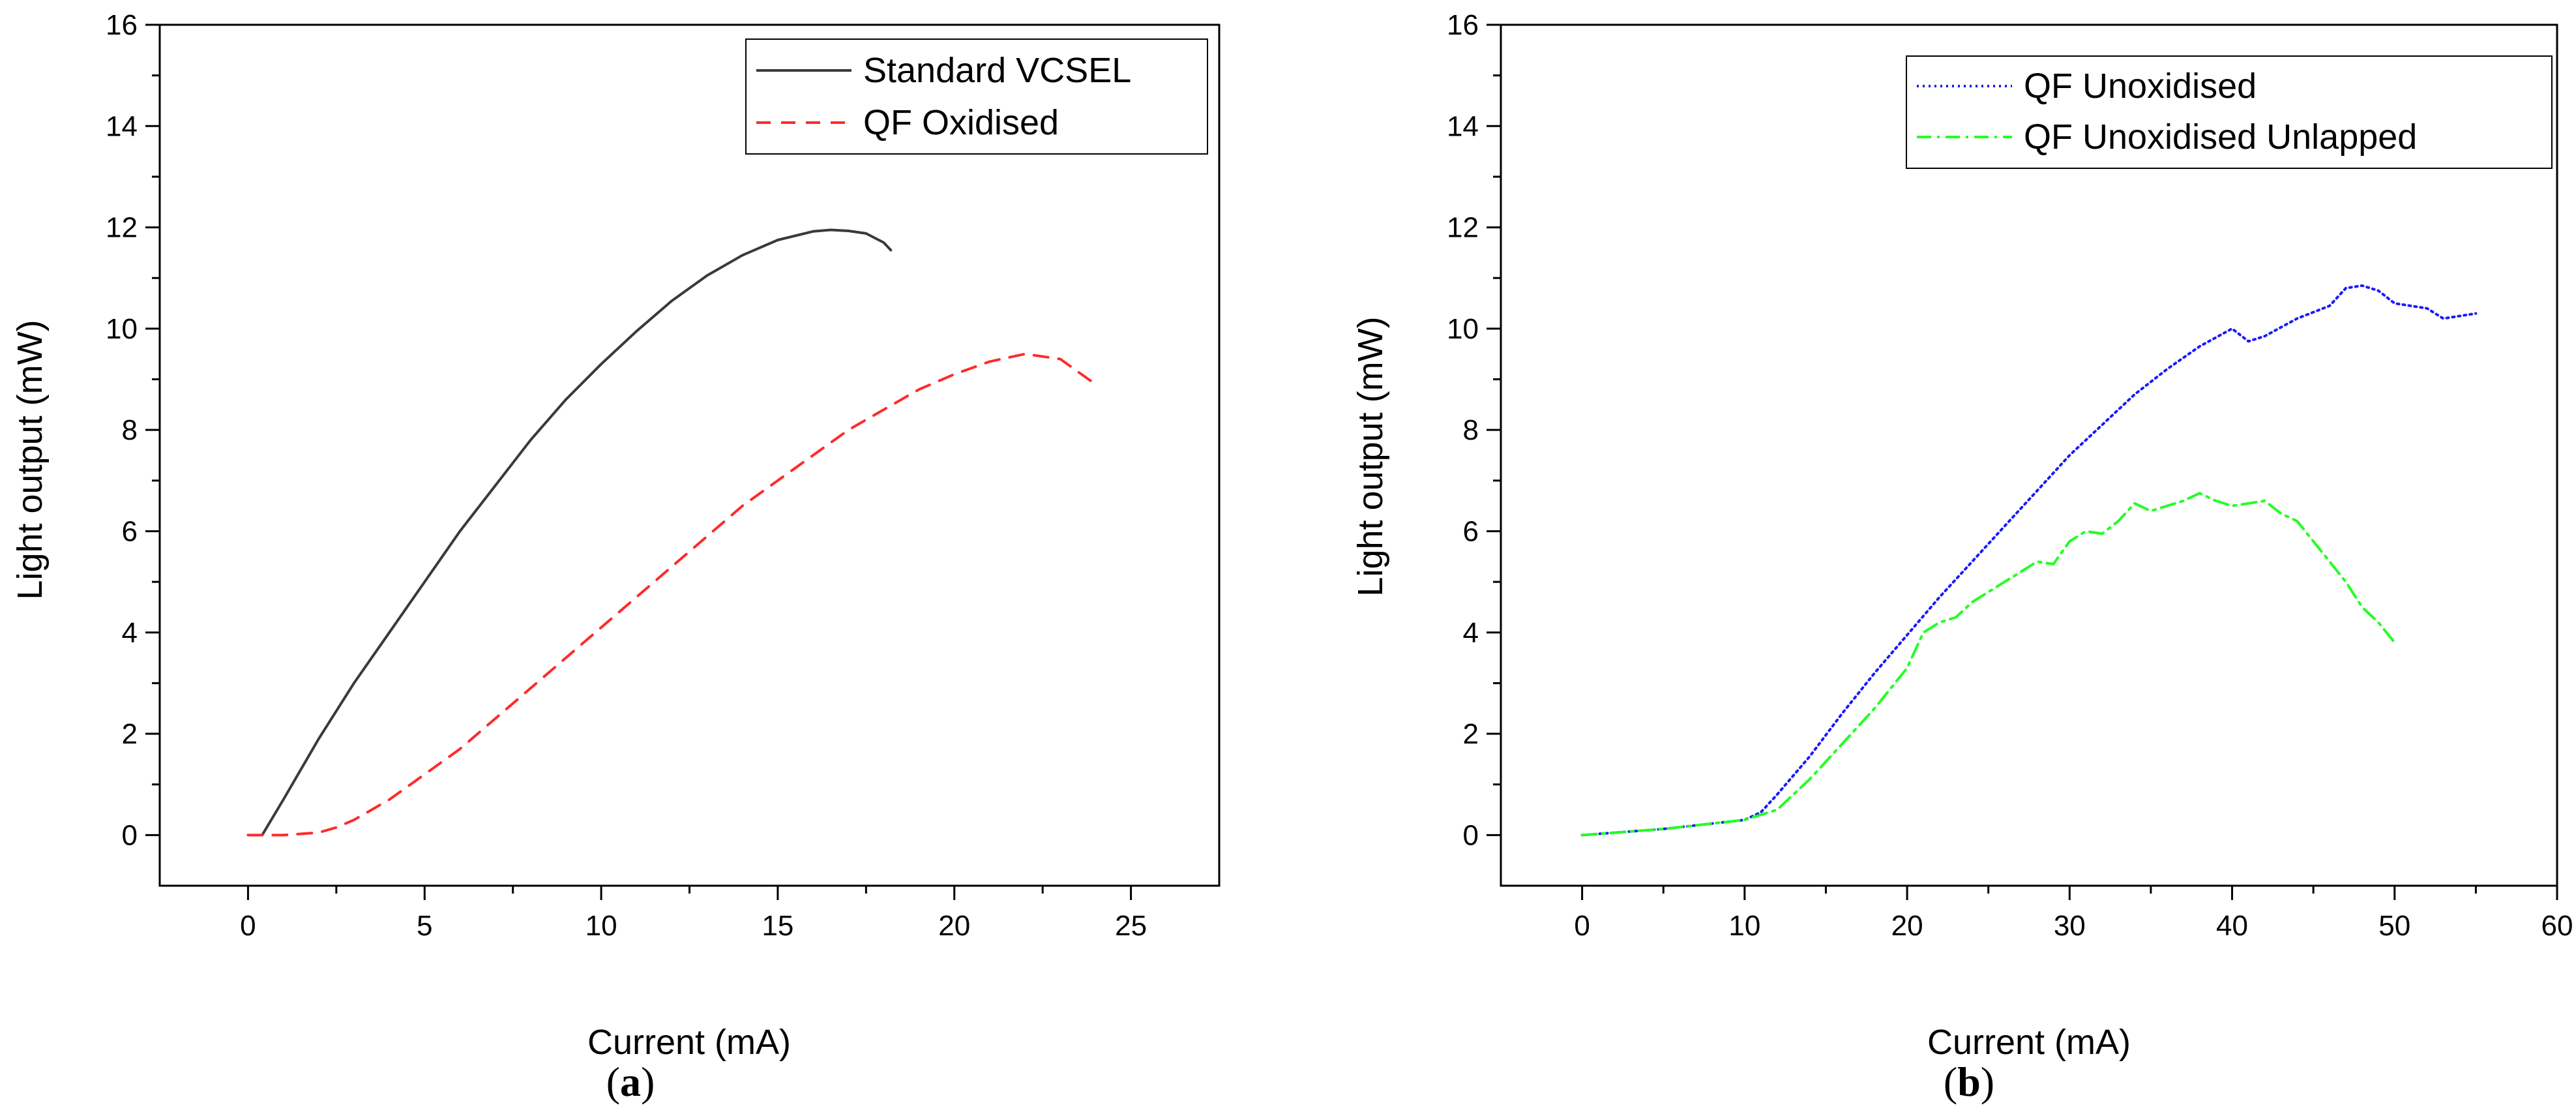 This screenshot has width=2576, height=1114. What do you see at coordinates (777, 926) in the screenshot?
I see `x-tick-label: 15` at bounding box center [777, 926].